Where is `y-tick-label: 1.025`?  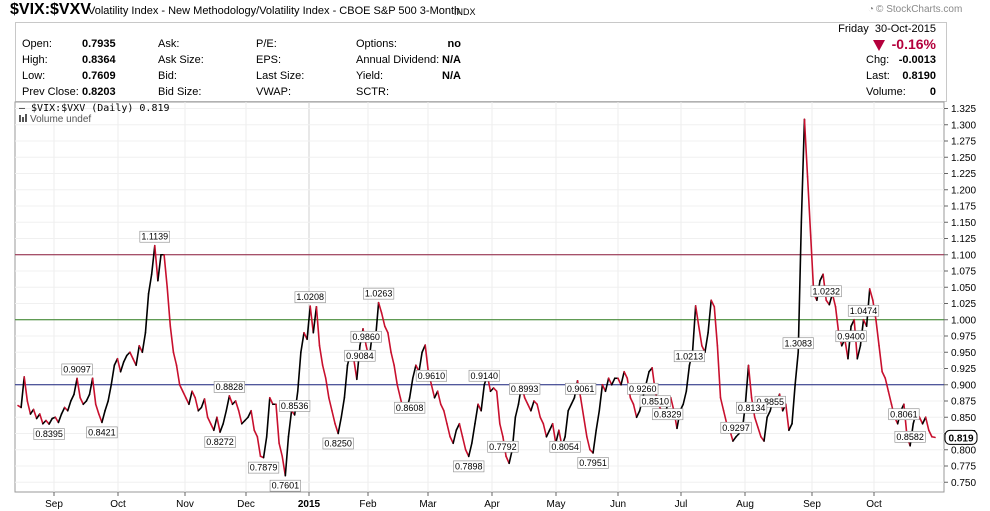 y-tick-label: 1.025 is located at coordinates (963, 304).